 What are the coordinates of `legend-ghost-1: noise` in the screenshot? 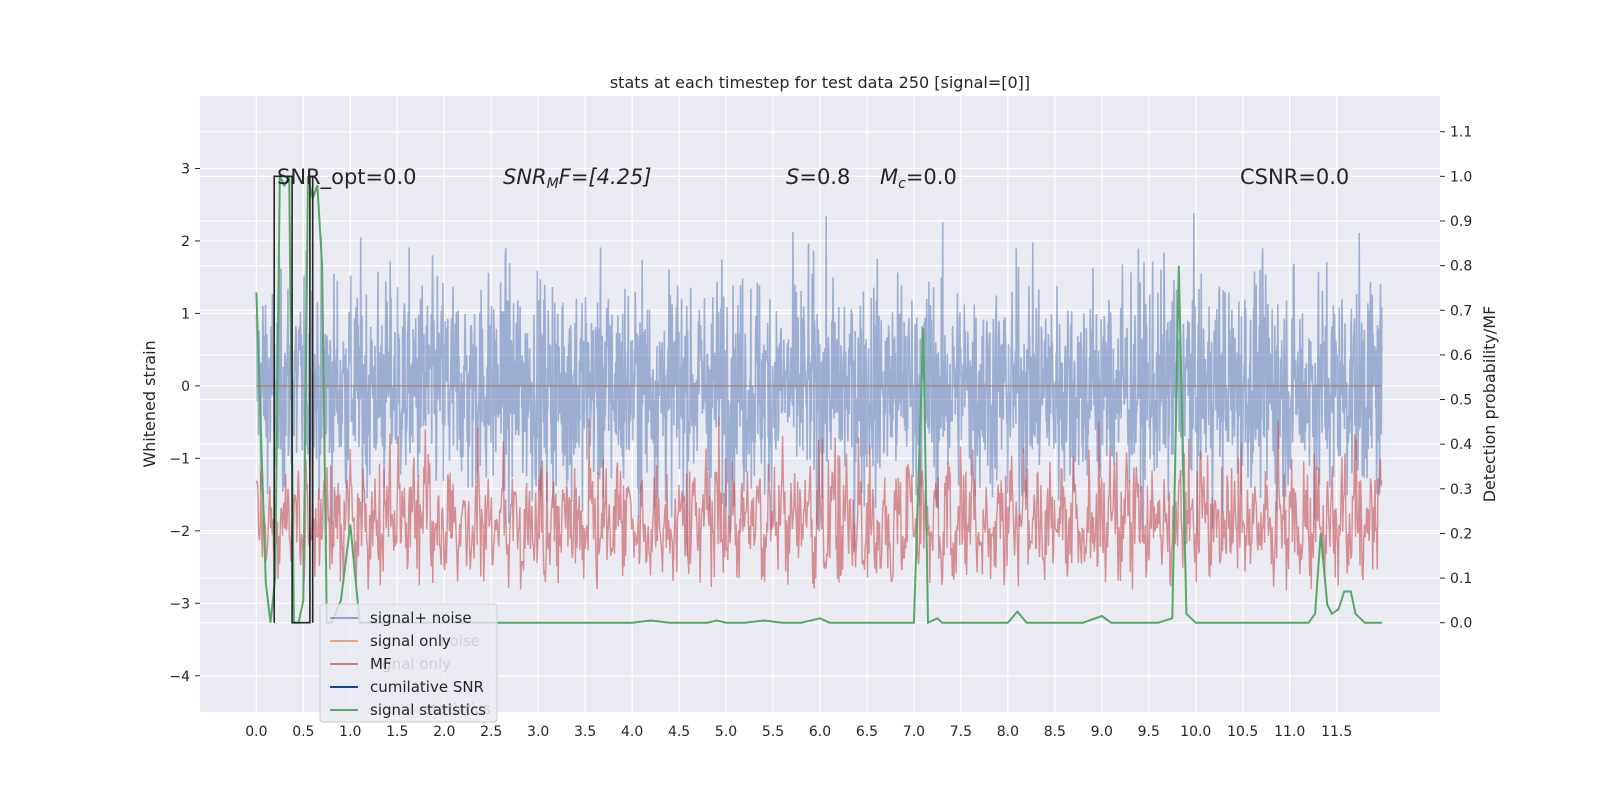 It's located at (460, 641).